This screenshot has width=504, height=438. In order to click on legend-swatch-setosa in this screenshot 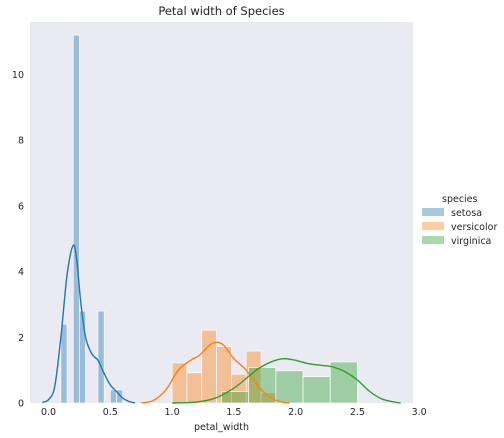, I will do `click(433, 212)`.